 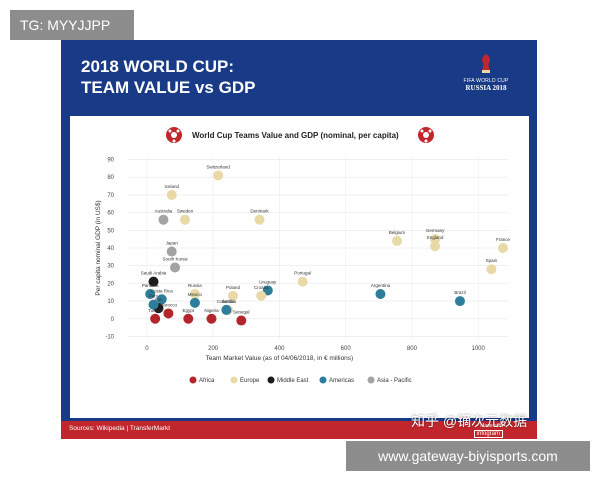 I want to click on y-tick-label: 60, so click(x=110, y=214).